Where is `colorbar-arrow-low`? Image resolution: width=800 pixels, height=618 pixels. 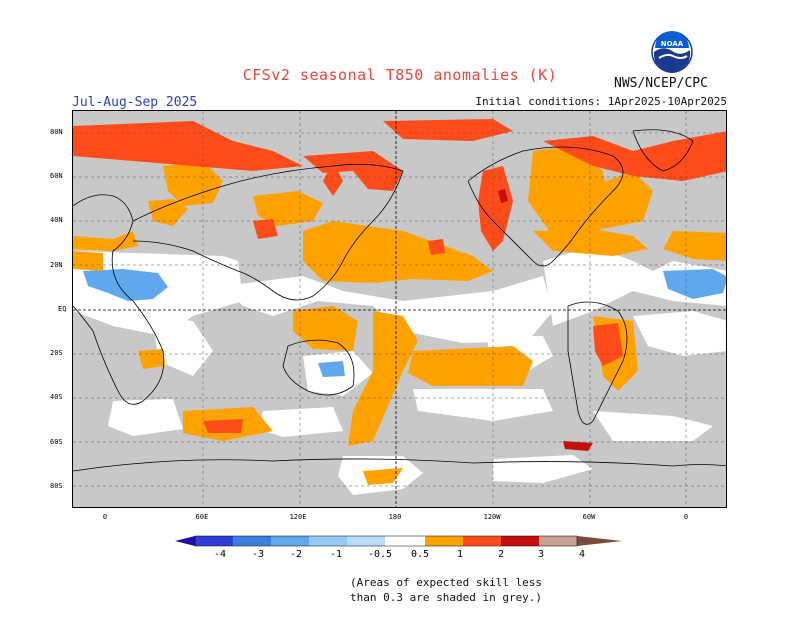
colorbar-arrow-low is located at coordinates (185, 541).